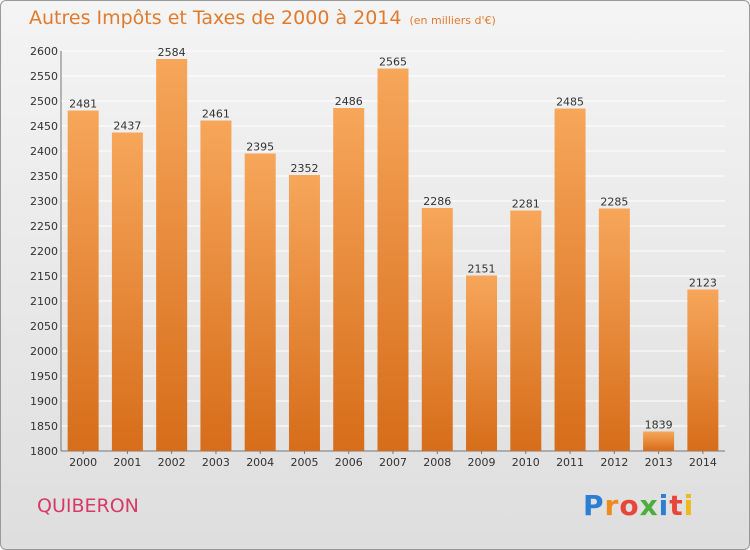  I want to click on bar-2007, so click(393, 259).